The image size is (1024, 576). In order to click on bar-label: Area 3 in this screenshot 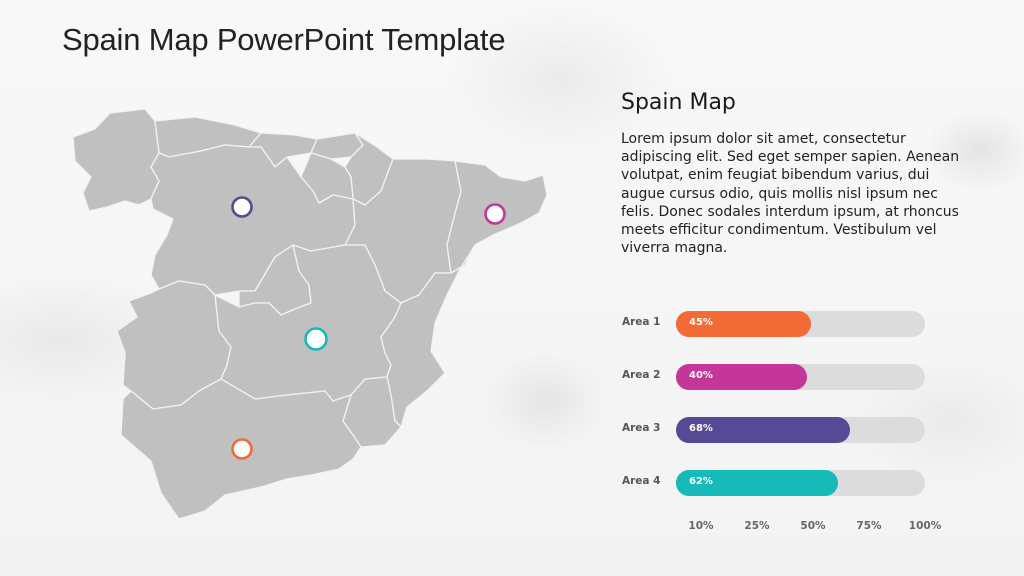, I will do `click(641, 428)`.